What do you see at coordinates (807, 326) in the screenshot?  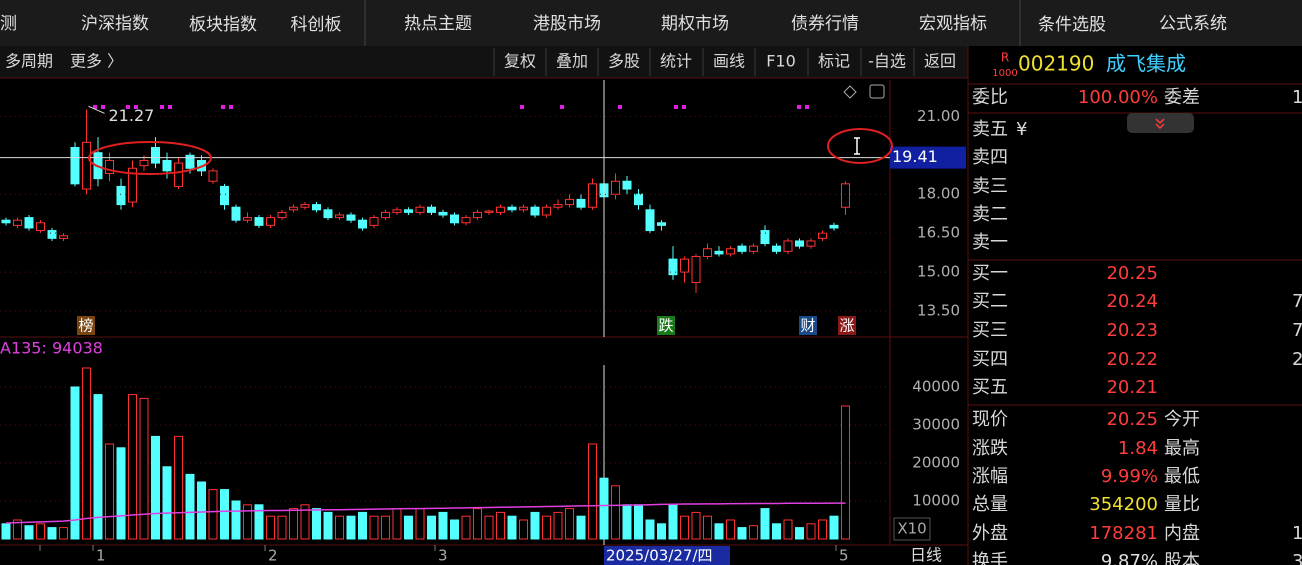 I see `finance-marker: 财` at bounding box center [807, 326].